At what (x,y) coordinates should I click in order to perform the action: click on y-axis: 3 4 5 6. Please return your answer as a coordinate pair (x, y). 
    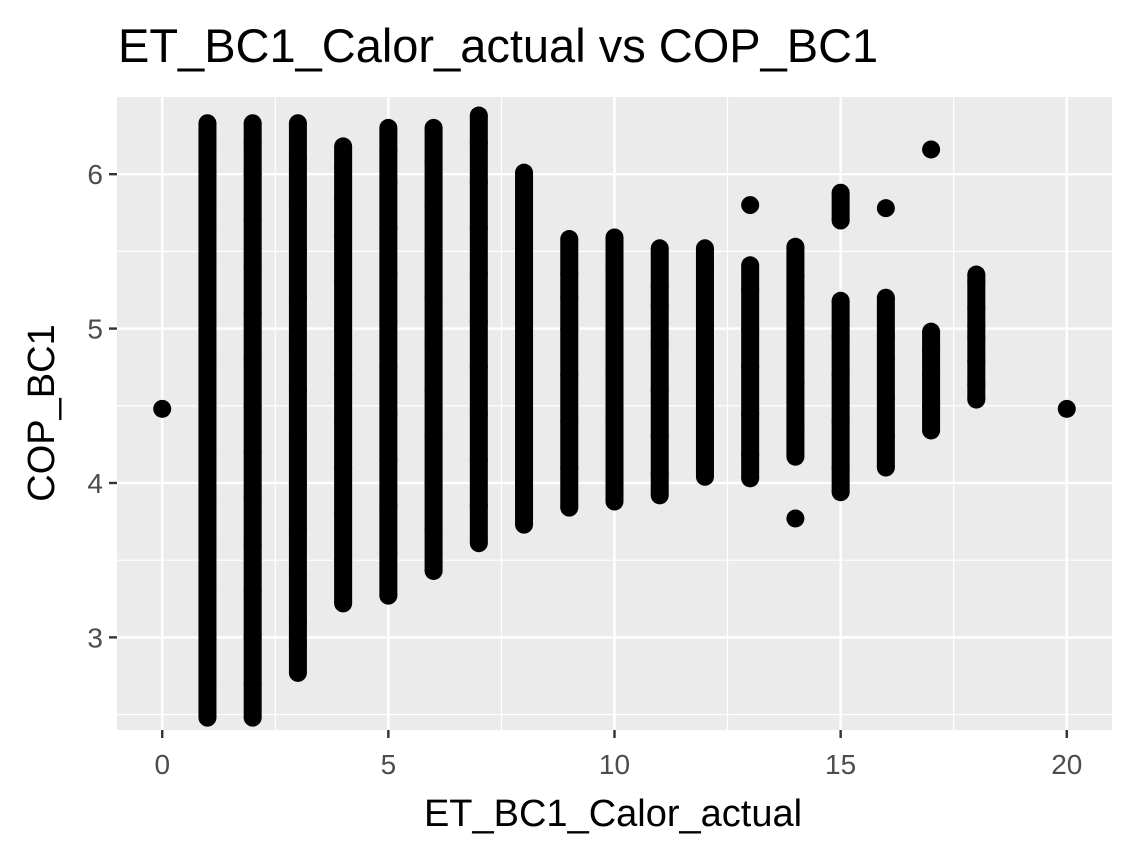
    Looking at the image, I should click on (102, 406).